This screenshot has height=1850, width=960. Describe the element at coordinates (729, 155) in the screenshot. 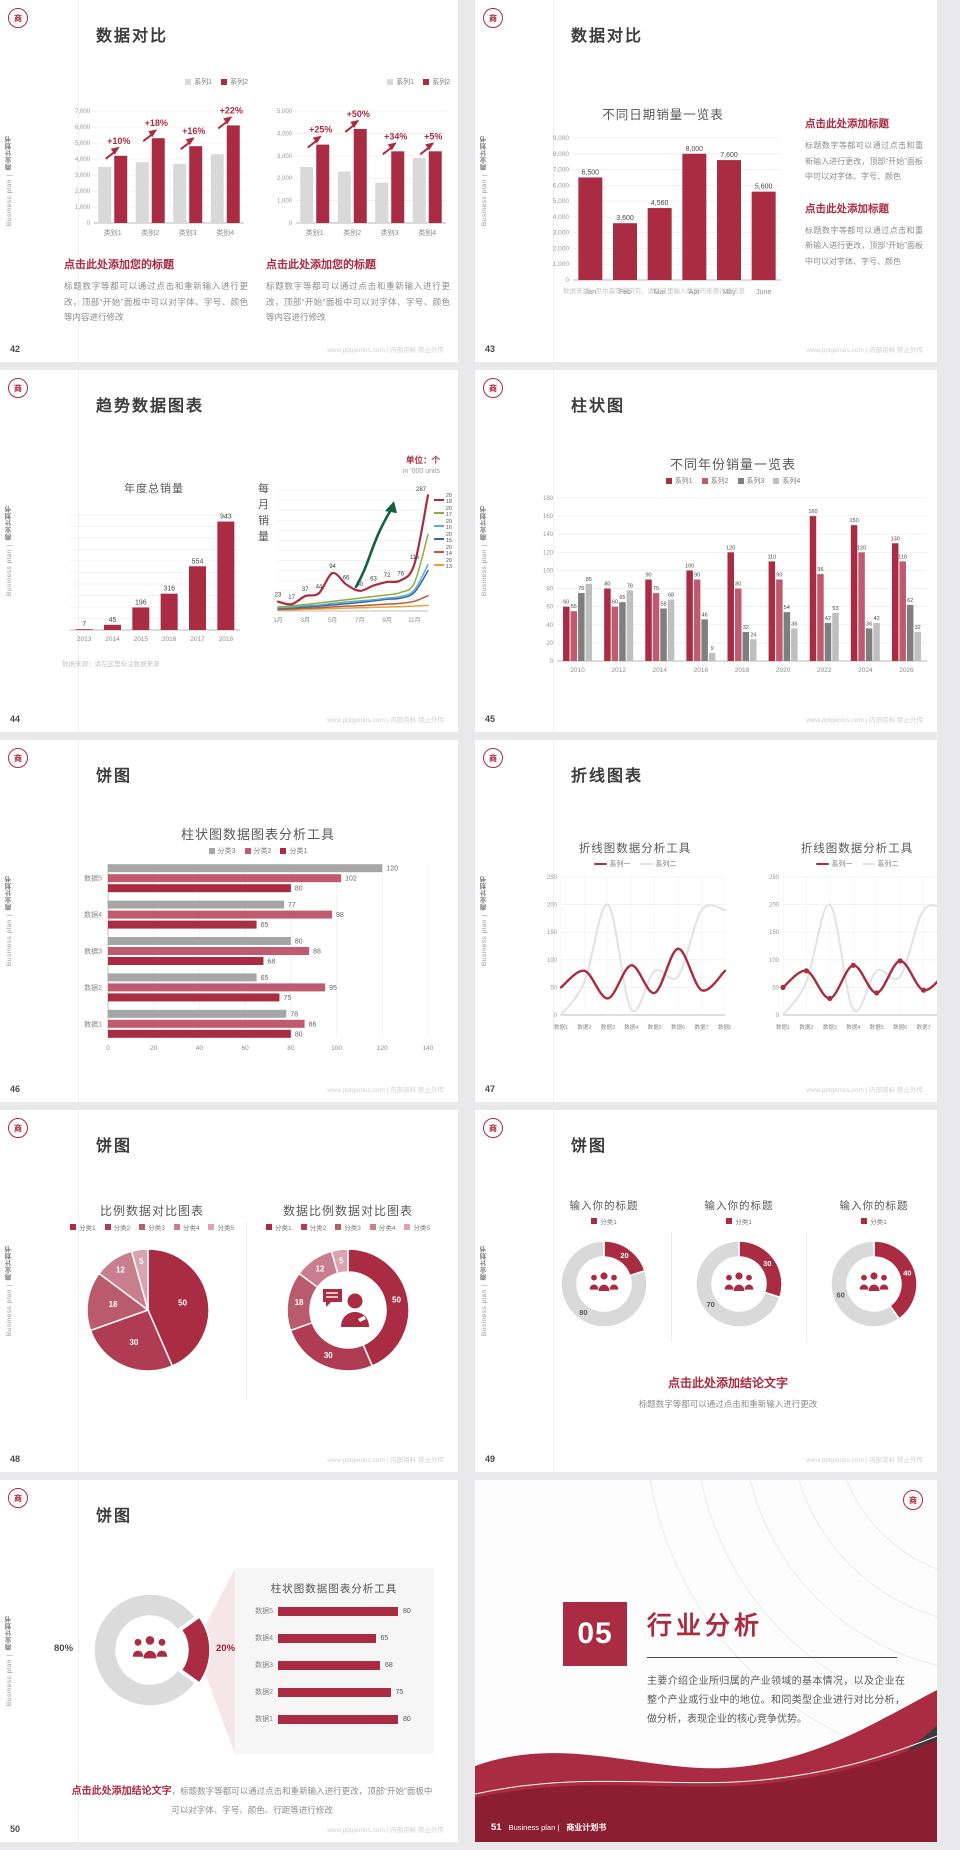

I see `chart-label: 7,600` at that location.